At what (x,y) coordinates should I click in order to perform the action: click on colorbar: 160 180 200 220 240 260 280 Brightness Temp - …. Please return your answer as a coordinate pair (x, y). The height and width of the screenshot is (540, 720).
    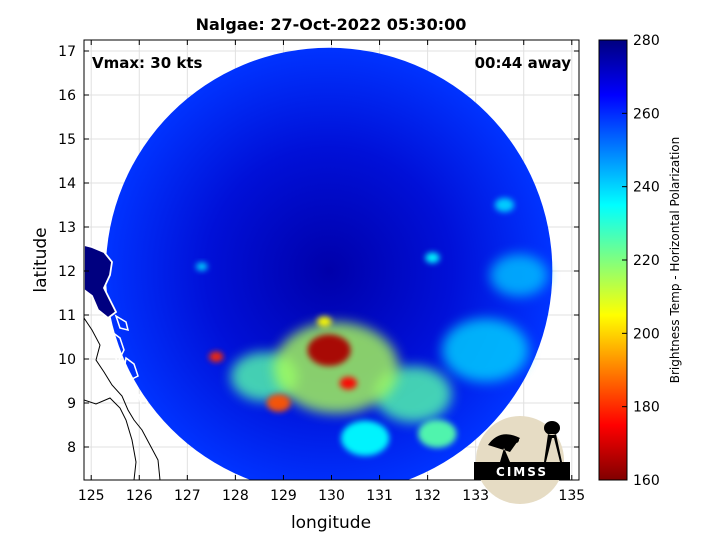
    Looking at the image, I should click on (640, 261).